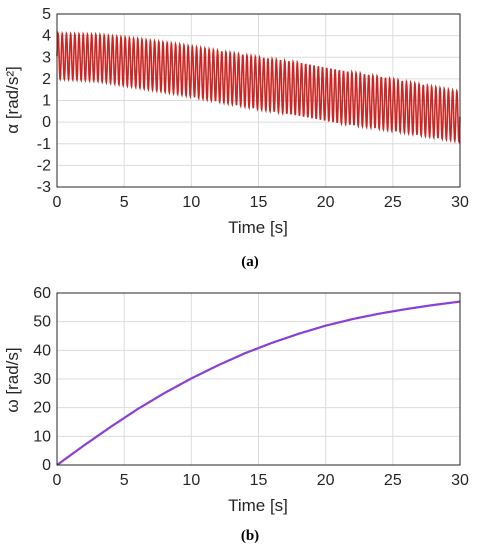  I want to click on y-tick-label: 3, so click(46, 57).